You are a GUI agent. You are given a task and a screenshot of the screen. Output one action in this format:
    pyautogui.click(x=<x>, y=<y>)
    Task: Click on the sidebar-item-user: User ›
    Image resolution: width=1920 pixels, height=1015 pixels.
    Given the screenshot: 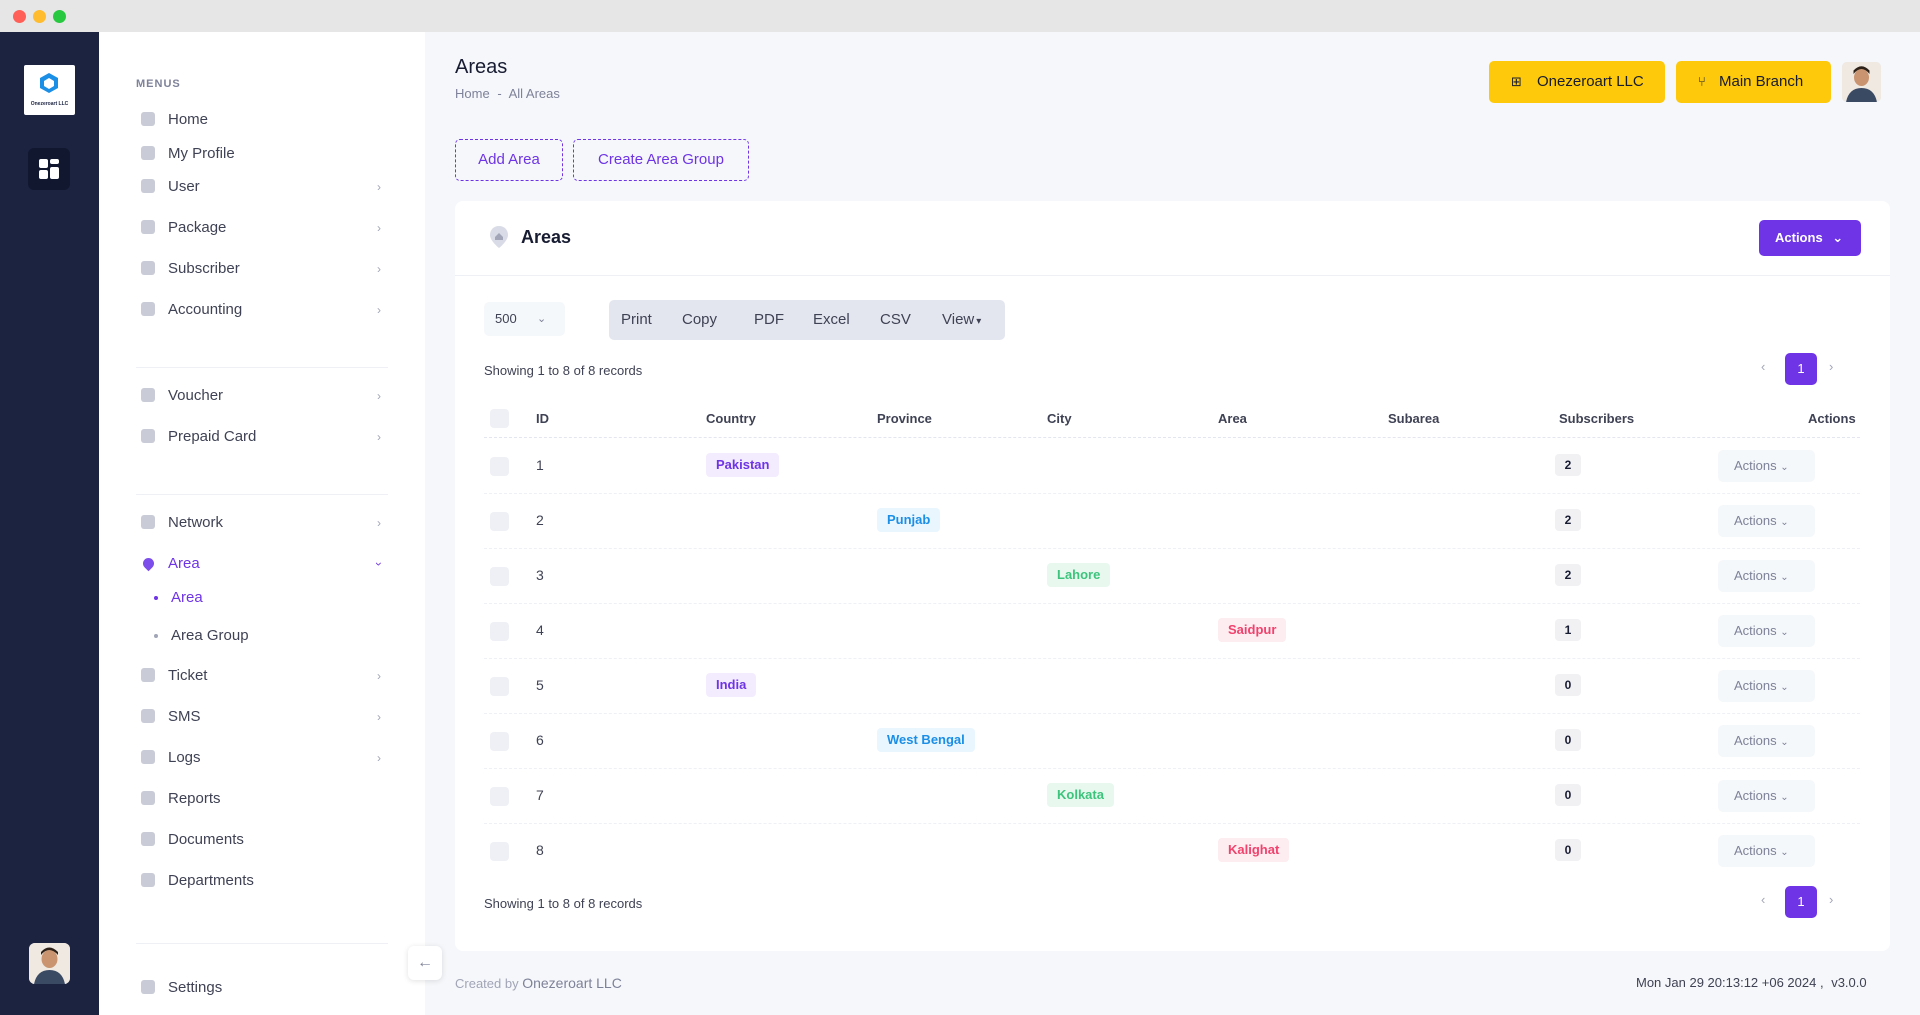 What is the action you would take?
    pyautogui.click(x=262, y=186)
    